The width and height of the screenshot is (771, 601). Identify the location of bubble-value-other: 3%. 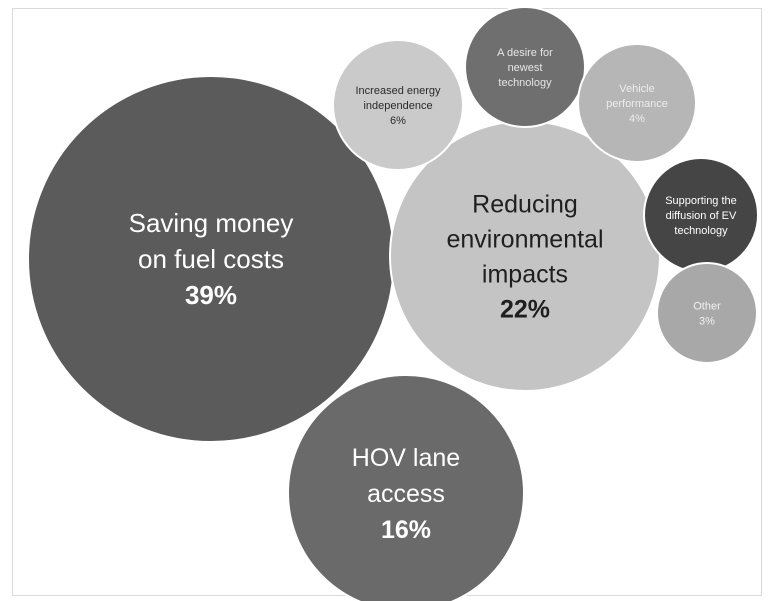
(707, 321).